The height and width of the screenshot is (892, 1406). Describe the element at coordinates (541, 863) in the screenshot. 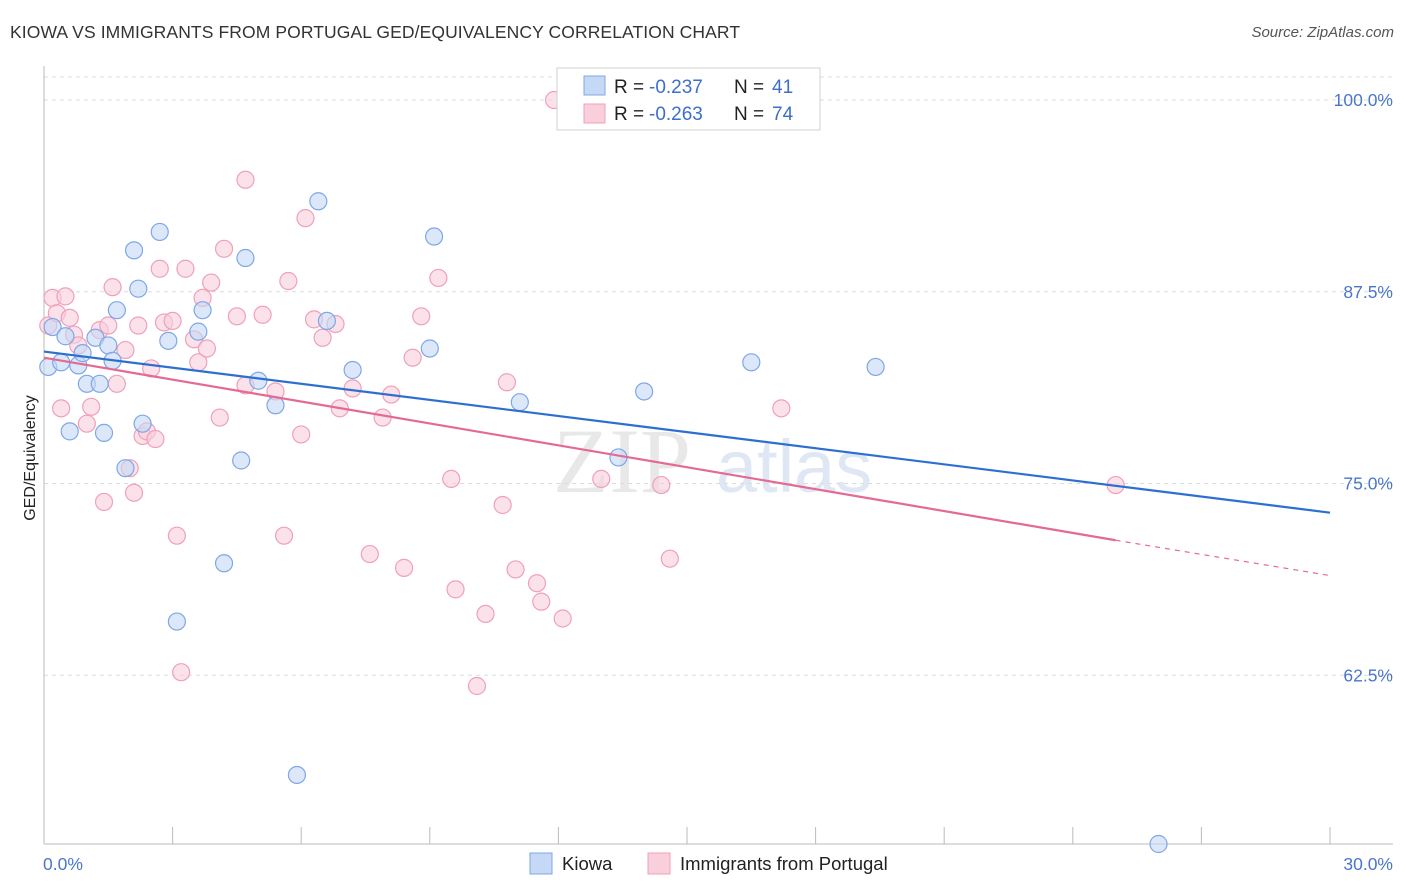

I see `bottom-legend-swatch-kiowa` at that location.